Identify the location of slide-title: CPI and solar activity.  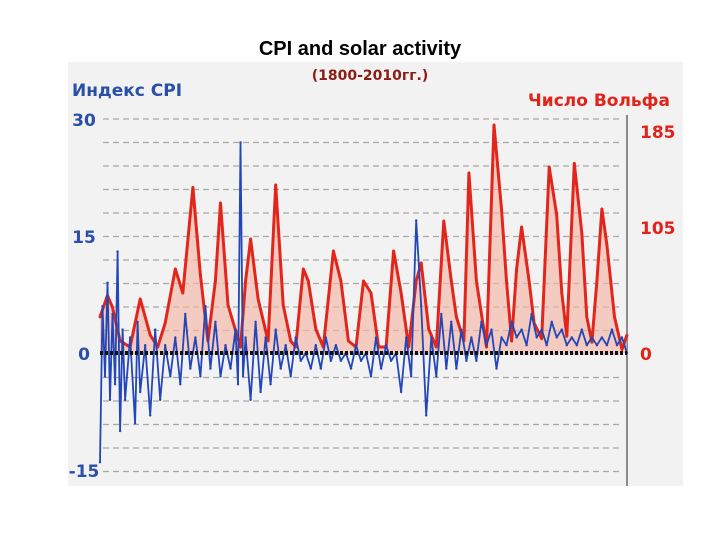
(360, 49).